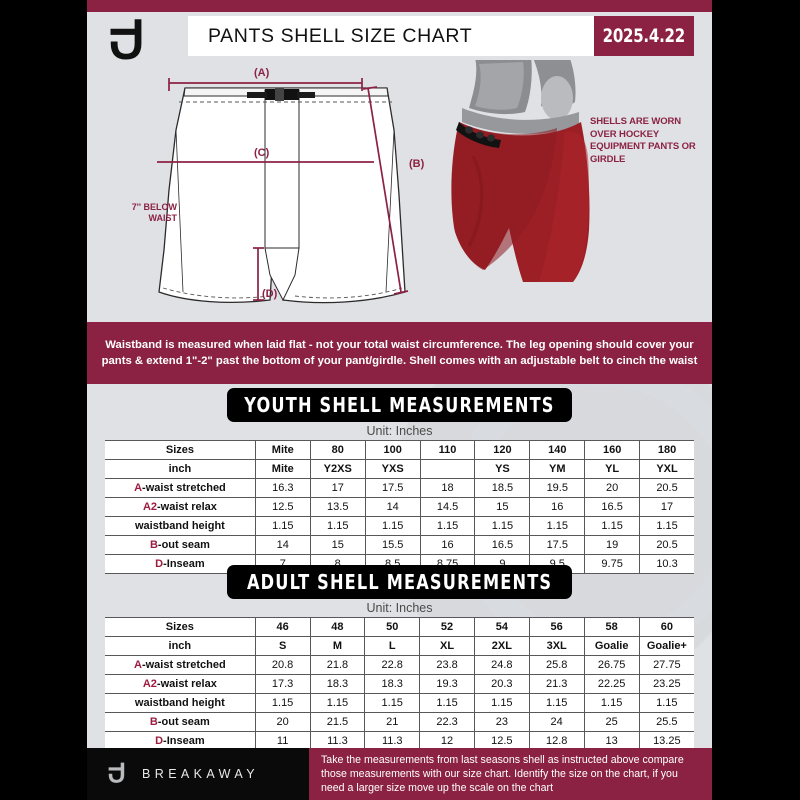 Image resolution: width=800 pixels, height=800 pixels. I want to click on table-cell: L, so click(392, 646).